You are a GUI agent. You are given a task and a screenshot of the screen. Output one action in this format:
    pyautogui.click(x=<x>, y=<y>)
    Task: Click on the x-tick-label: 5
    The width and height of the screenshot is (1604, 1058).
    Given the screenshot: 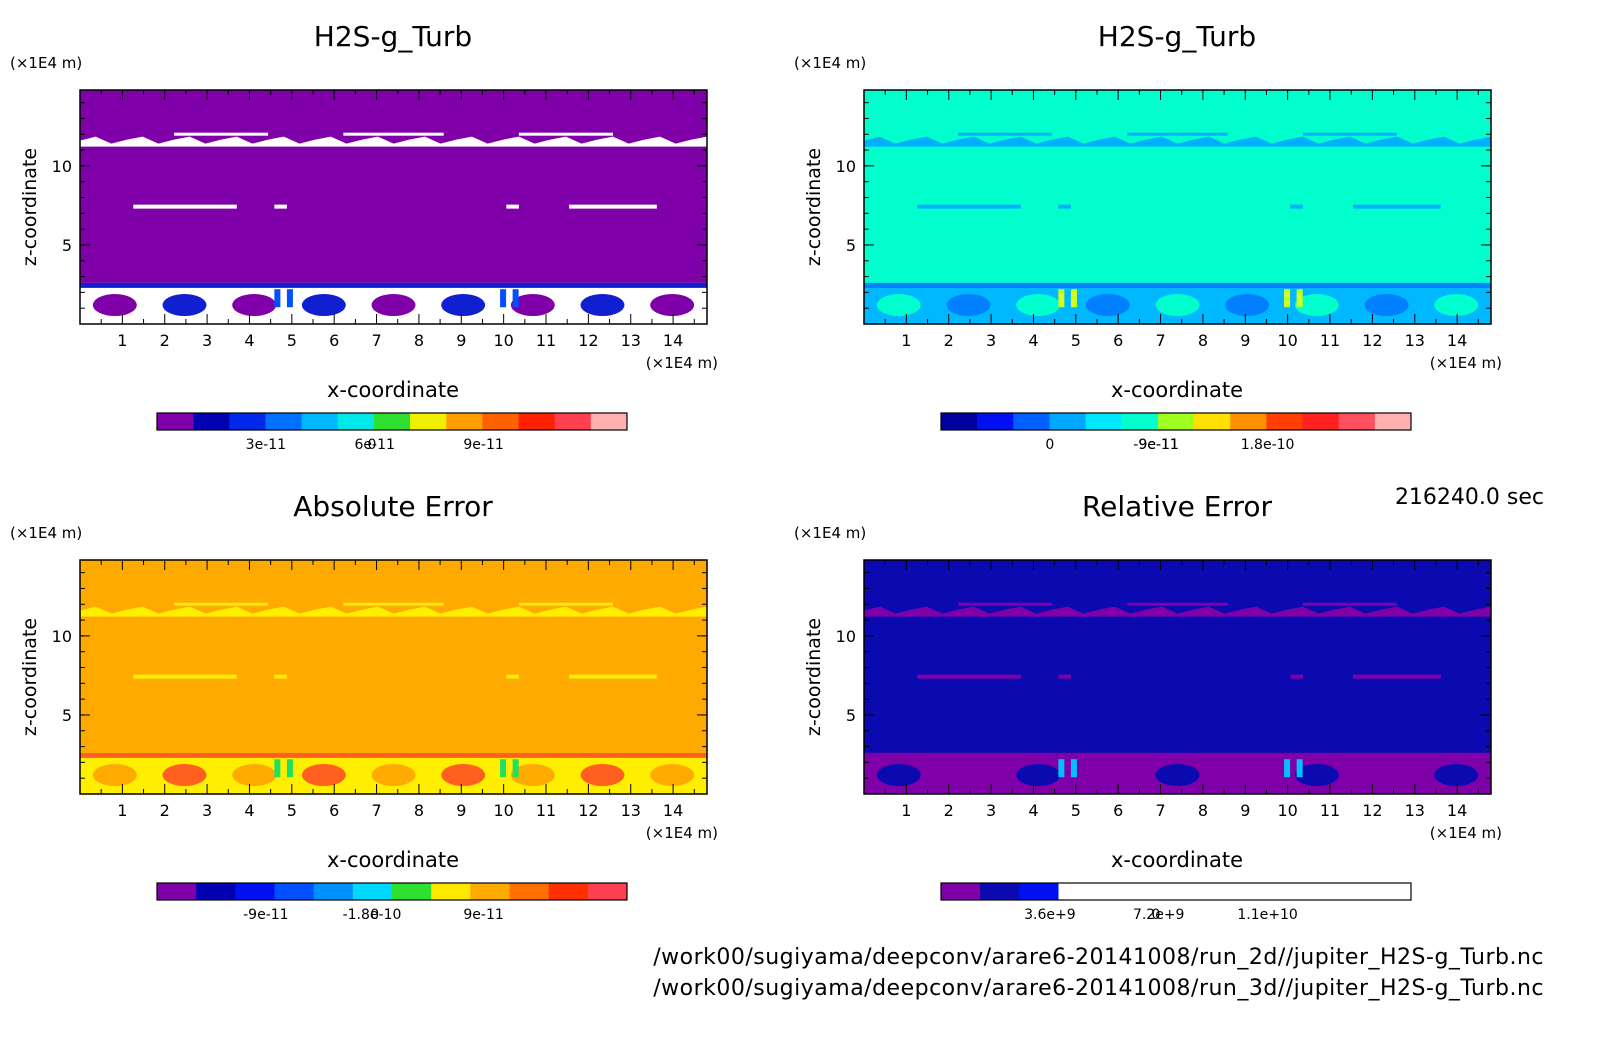 What is the action you would take?
    pyautogui.click(x=292, y=810)
    